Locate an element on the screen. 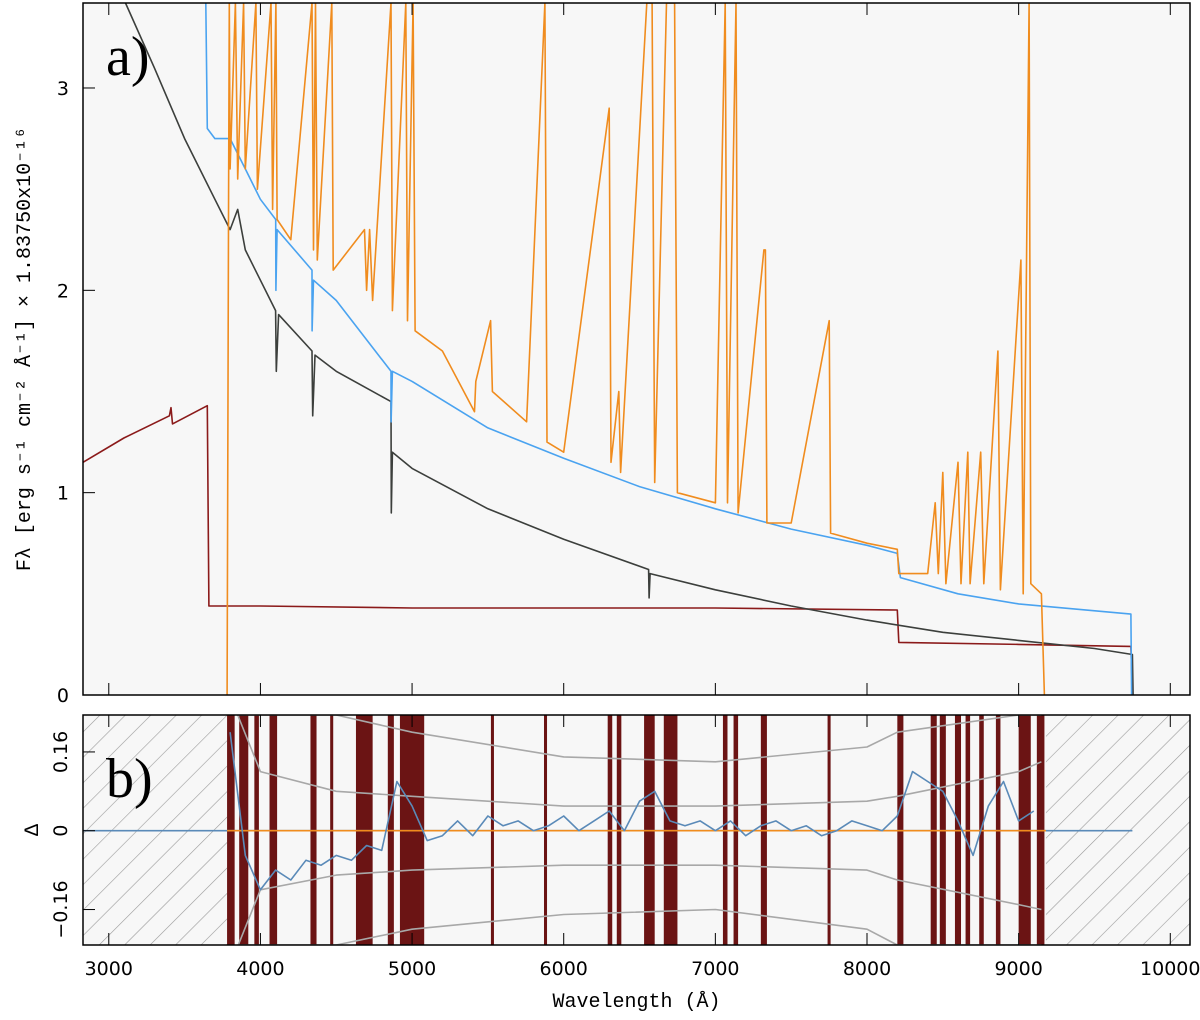  x-tick-label: 8000 is located at coordinates (867, 969).